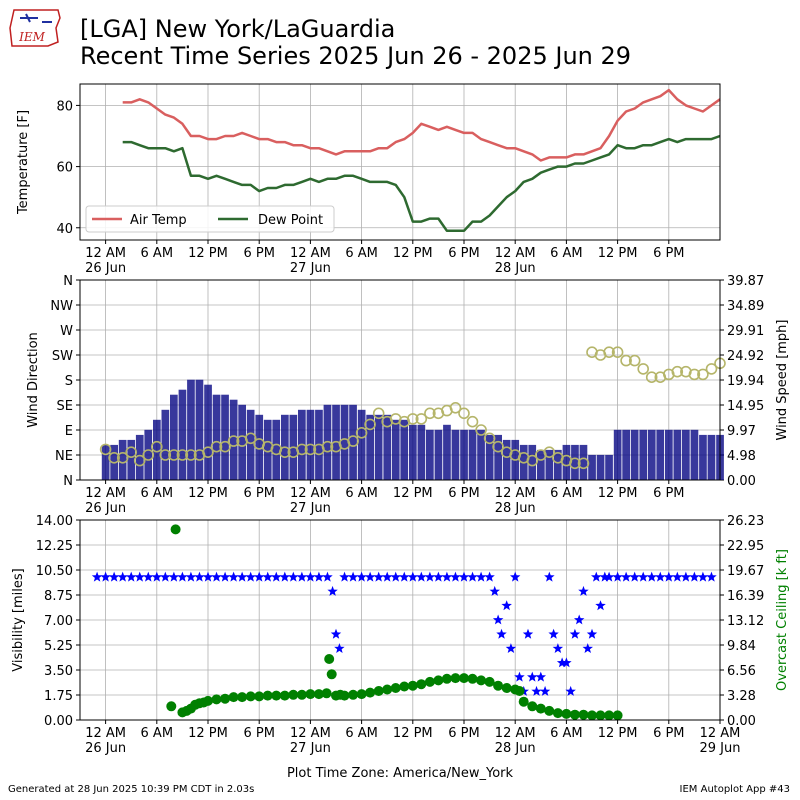 The height and width of the screenshot is (800, 800). What do you see at coordinates (421, 183) in the screenshot?
I see `dew-point-line` at bounding box center [421, 183].